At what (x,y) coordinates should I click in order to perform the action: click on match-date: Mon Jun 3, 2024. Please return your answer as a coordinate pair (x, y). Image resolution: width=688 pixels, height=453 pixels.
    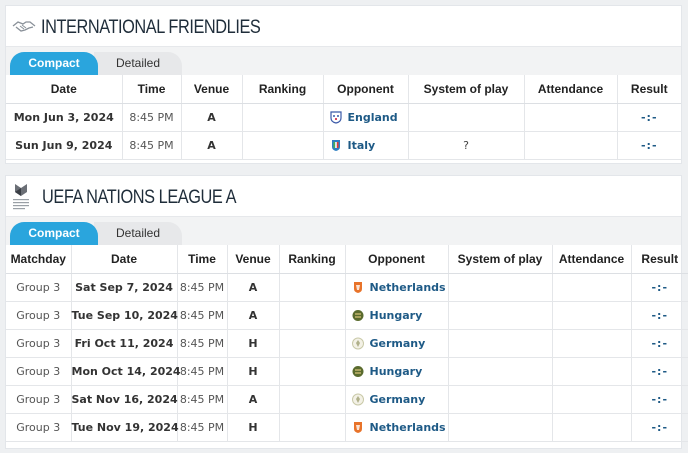
    Looking at the image, I should click on (64, 117).